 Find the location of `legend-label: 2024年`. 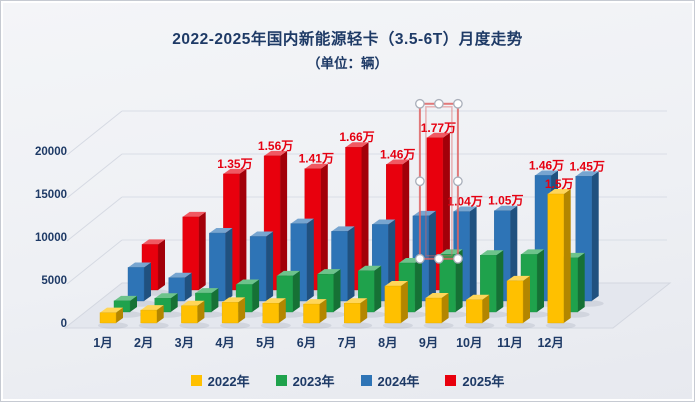

legend-label: 2024年 is located at coordinates (398, 381).